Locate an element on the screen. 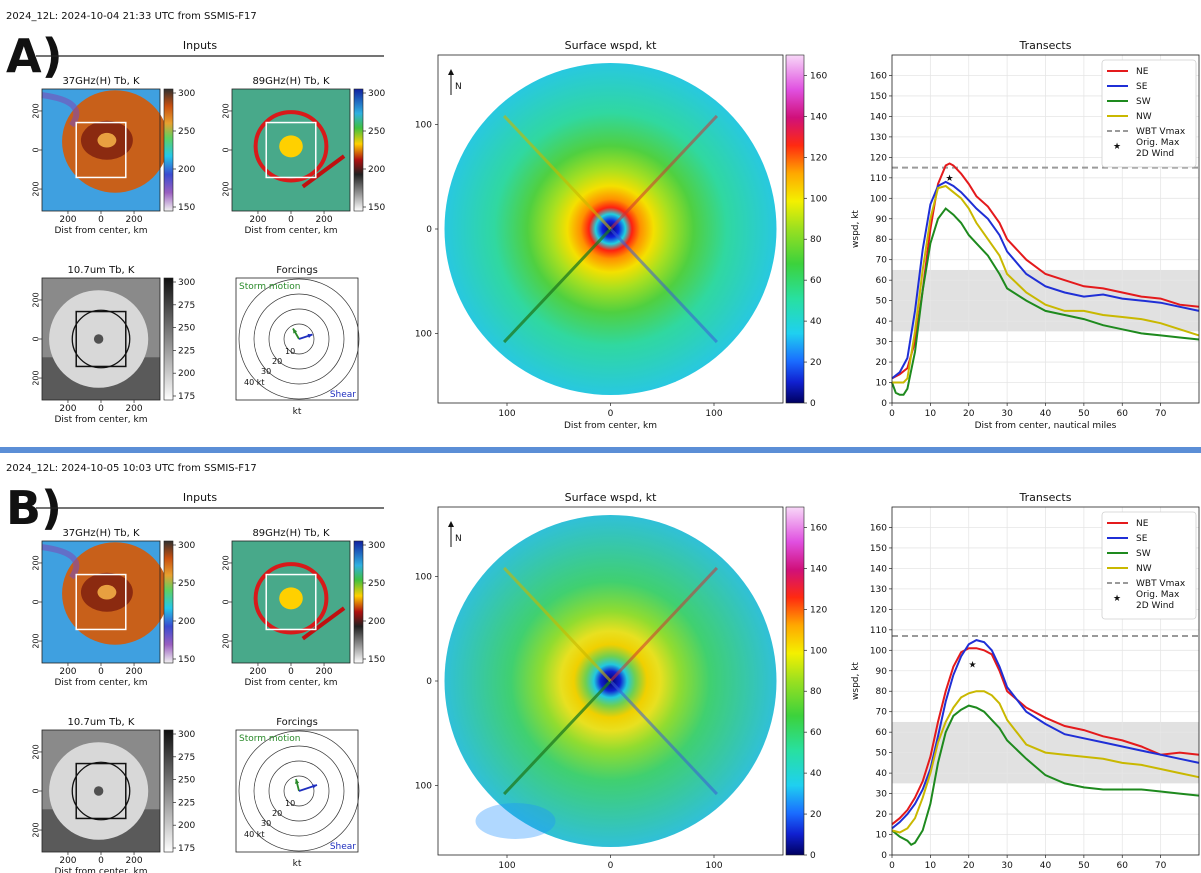 This screenshot has height=873, width=1201. y-tick-label: 130 is located at coordinates (878, 138).